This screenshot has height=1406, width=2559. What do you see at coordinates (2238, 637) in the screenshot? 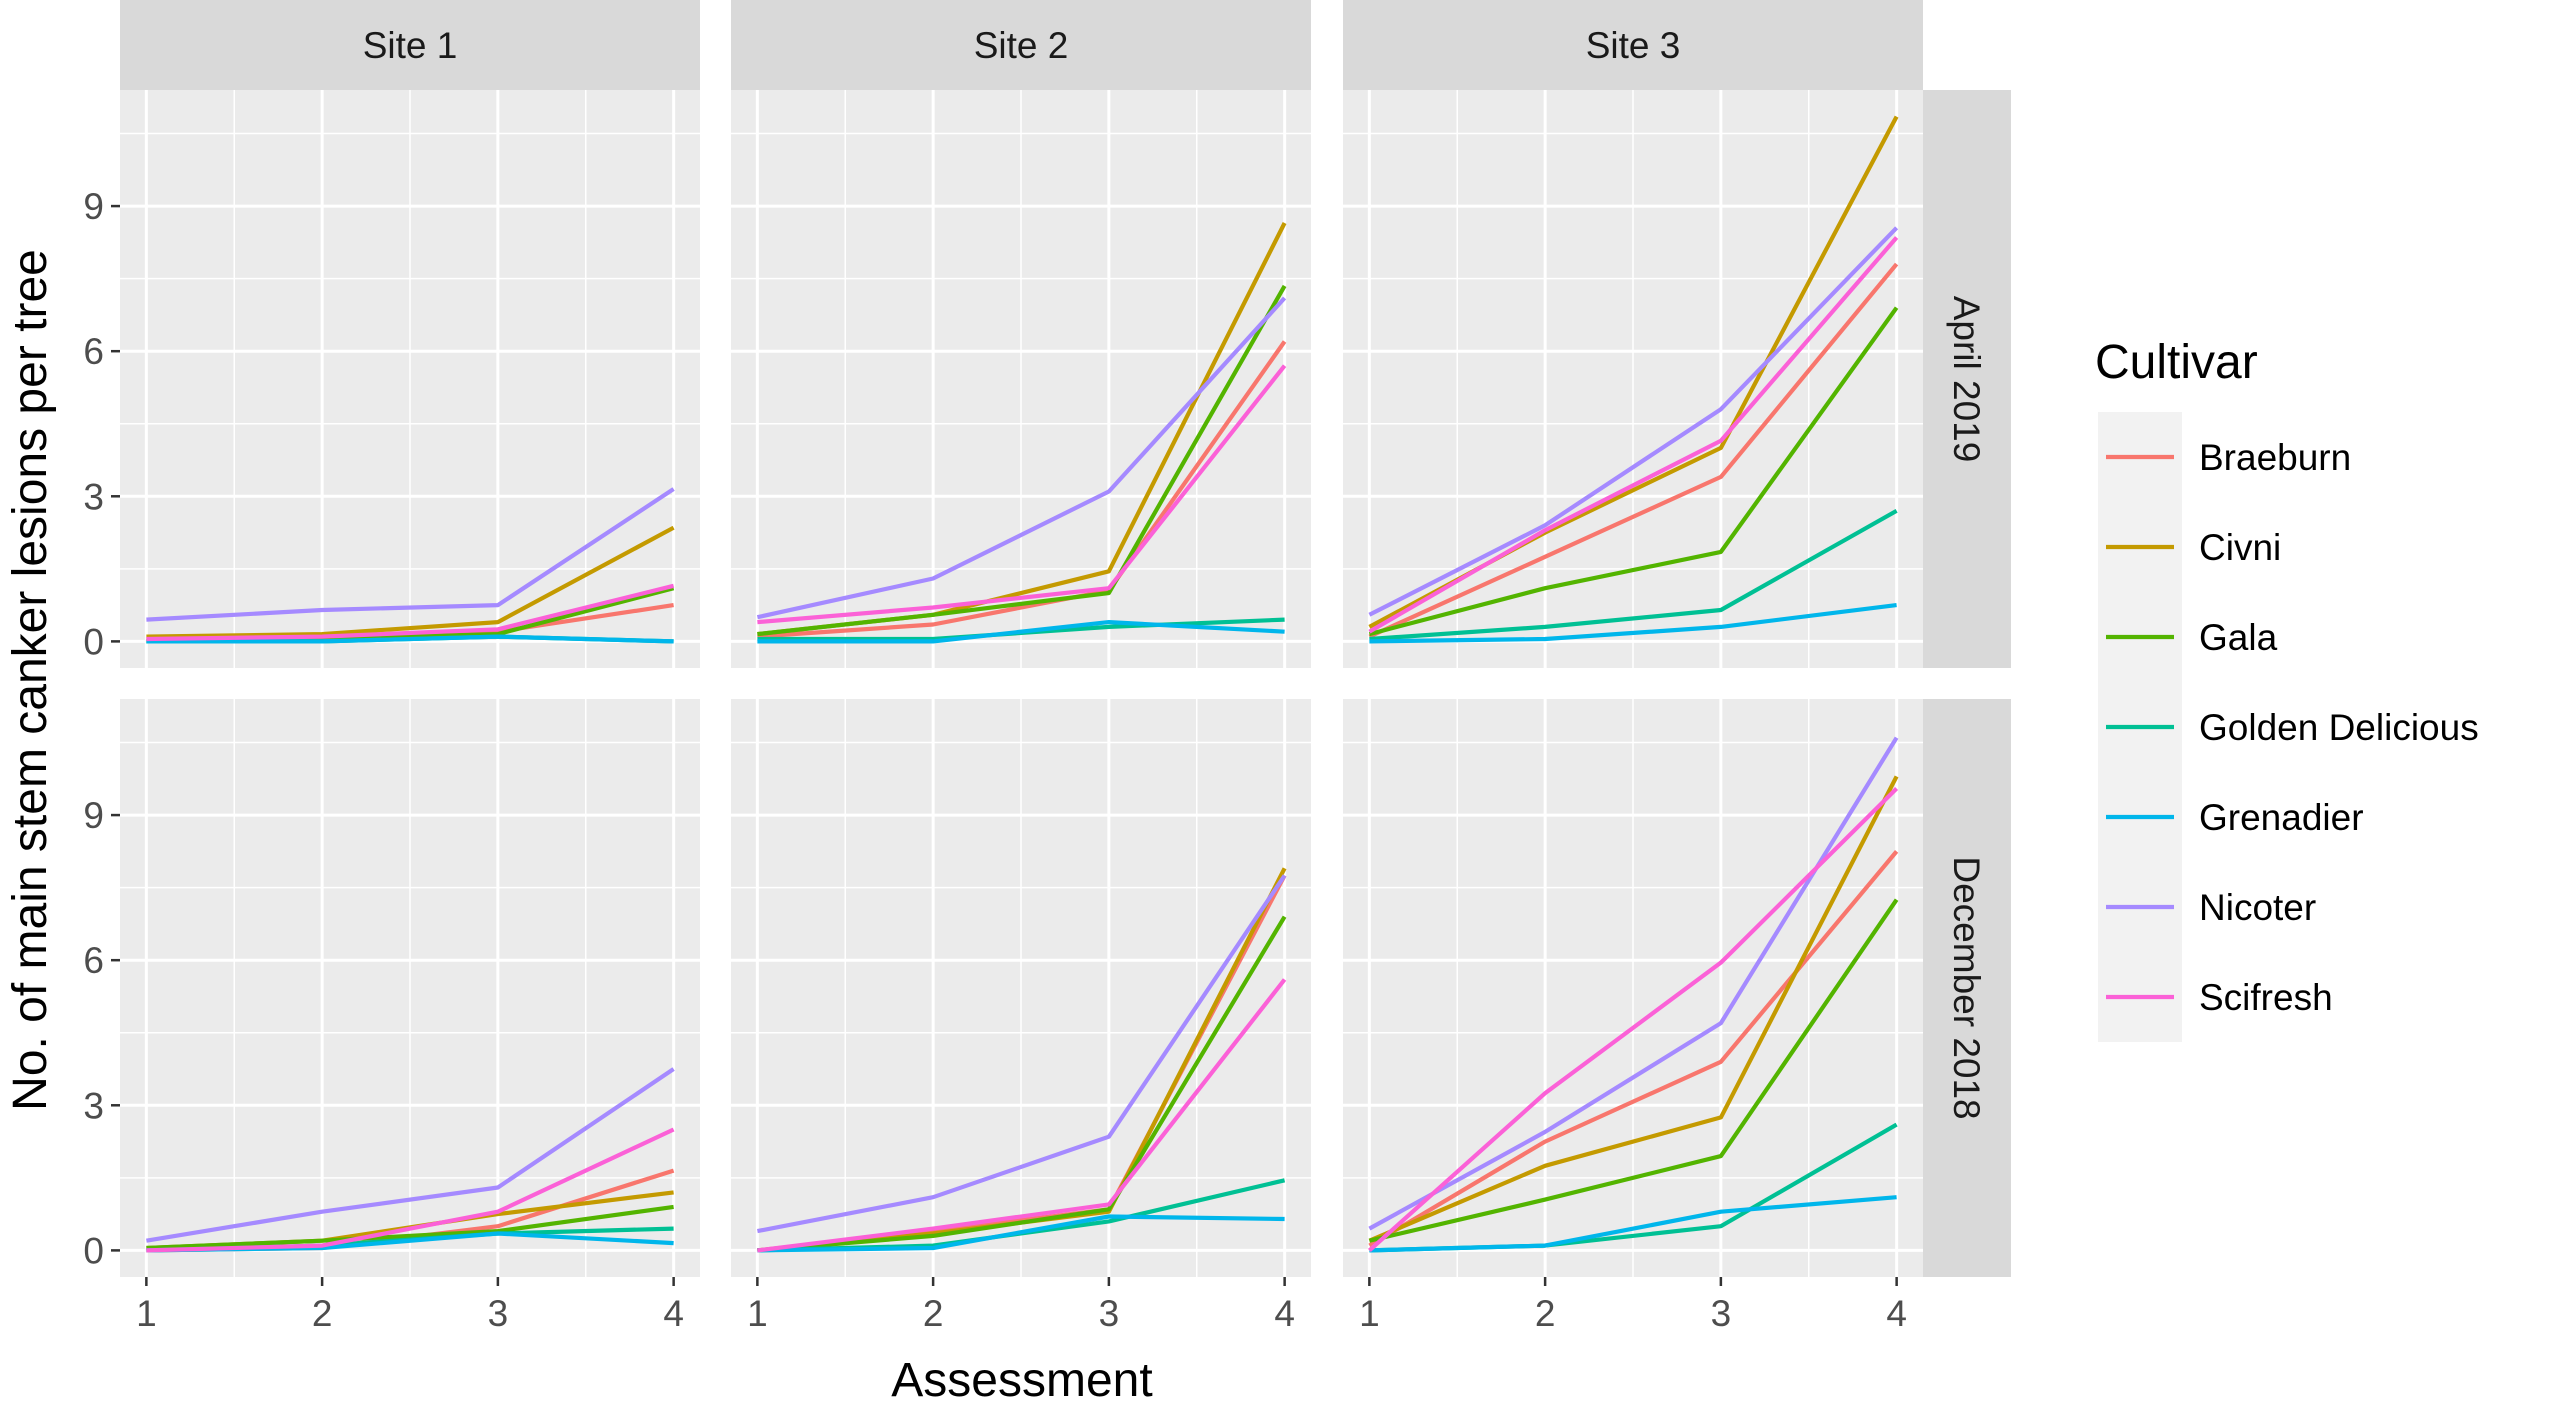
I see `legend-label: Gala` at bounding box center [2238, 637].